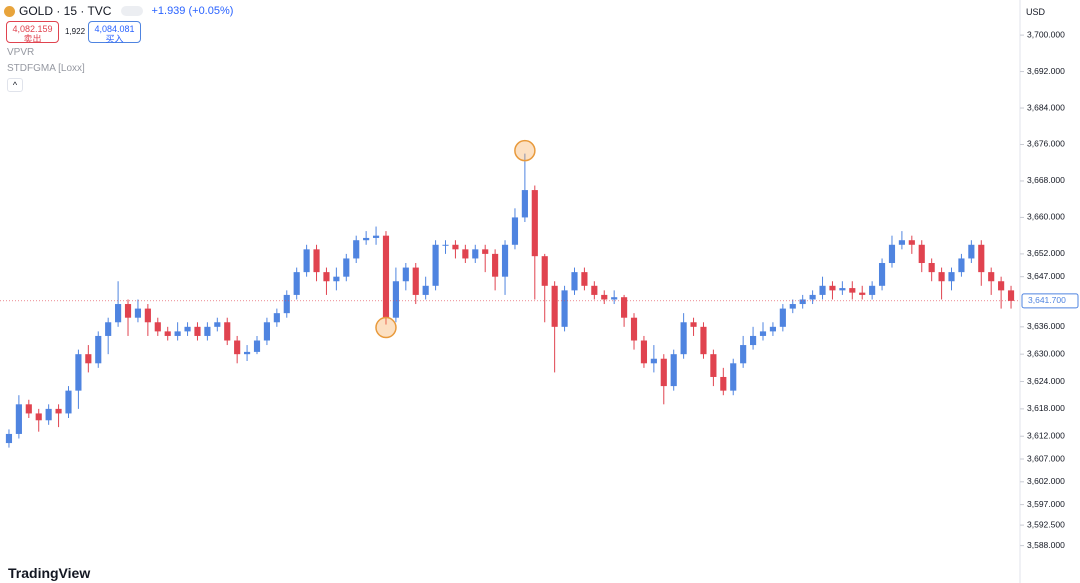  I want to click on indicator: STDFGMA [Loxx], so click(46, 68).